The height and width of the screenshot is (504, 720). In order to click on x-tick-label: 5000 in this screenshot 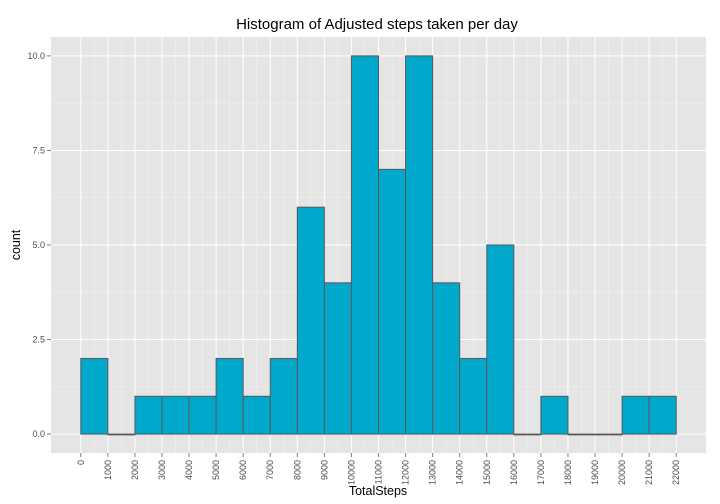, I will do `click(216, 470)`.